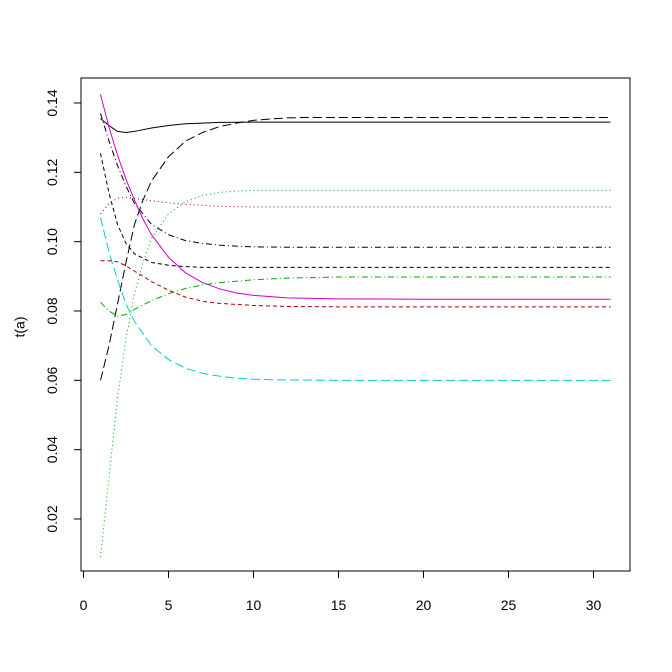 The width and height of the screenshot is (672, 672). I want to click on x-tick-label: 0, so click(84, 605).